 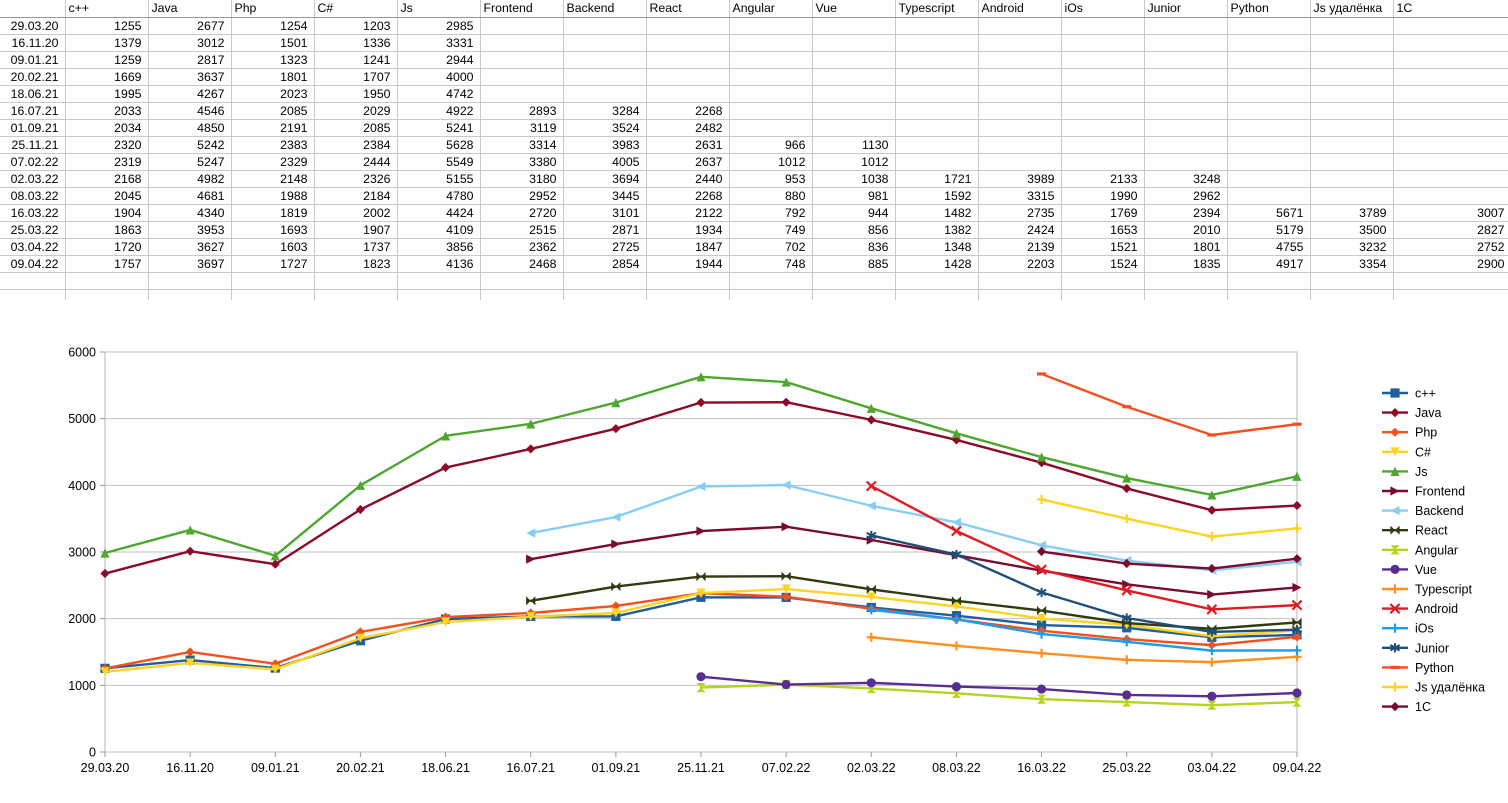 What do you see at coordinates (1084, 583) in the screenshot?
I see `series-junior` at bounding box center [1084, 583].